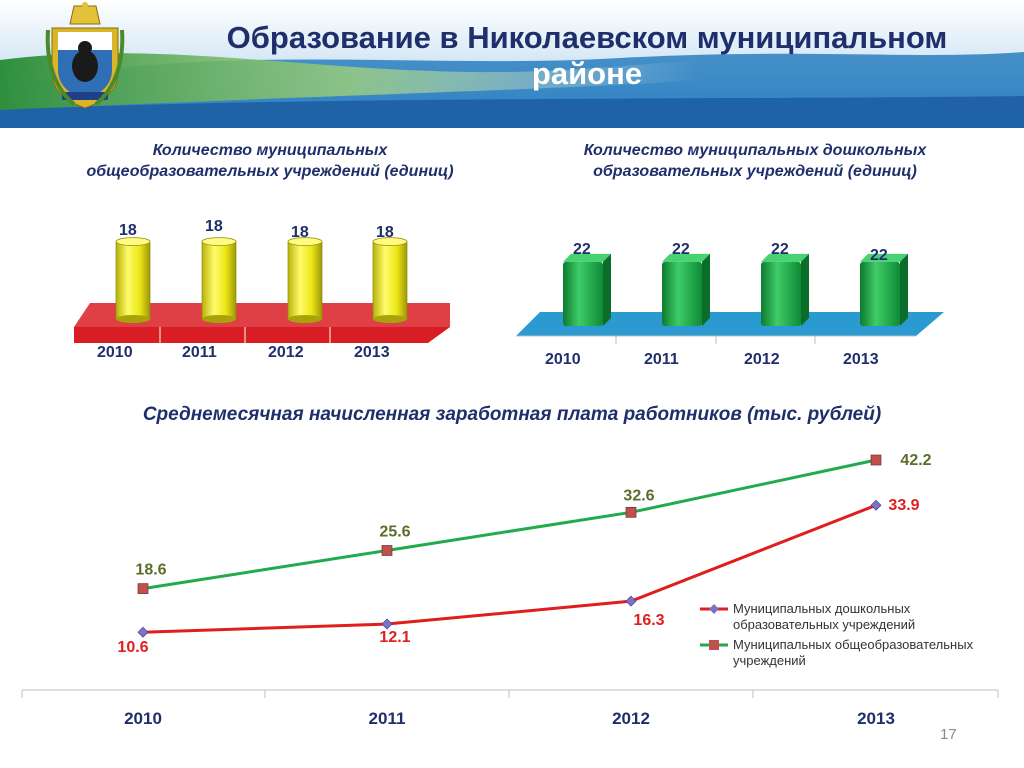 The image size is (1024, 768). Describe the element at coordinates (150, 570) in the screenshot. I see `data-label-1-0: 18.6` at that location.